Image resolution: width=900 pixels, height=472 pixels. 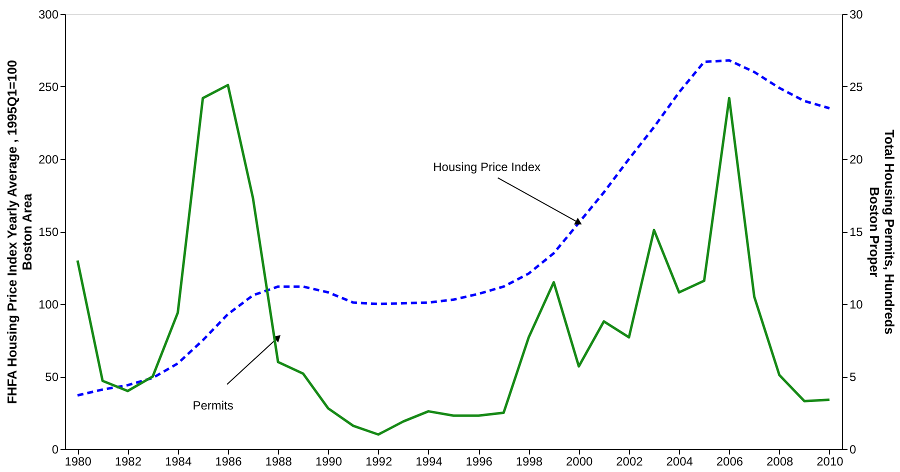 What do you see at coordinates (328, 461) in the screenshot?
I see `x-tick-label: 1990` at bounding box center [328, 461].